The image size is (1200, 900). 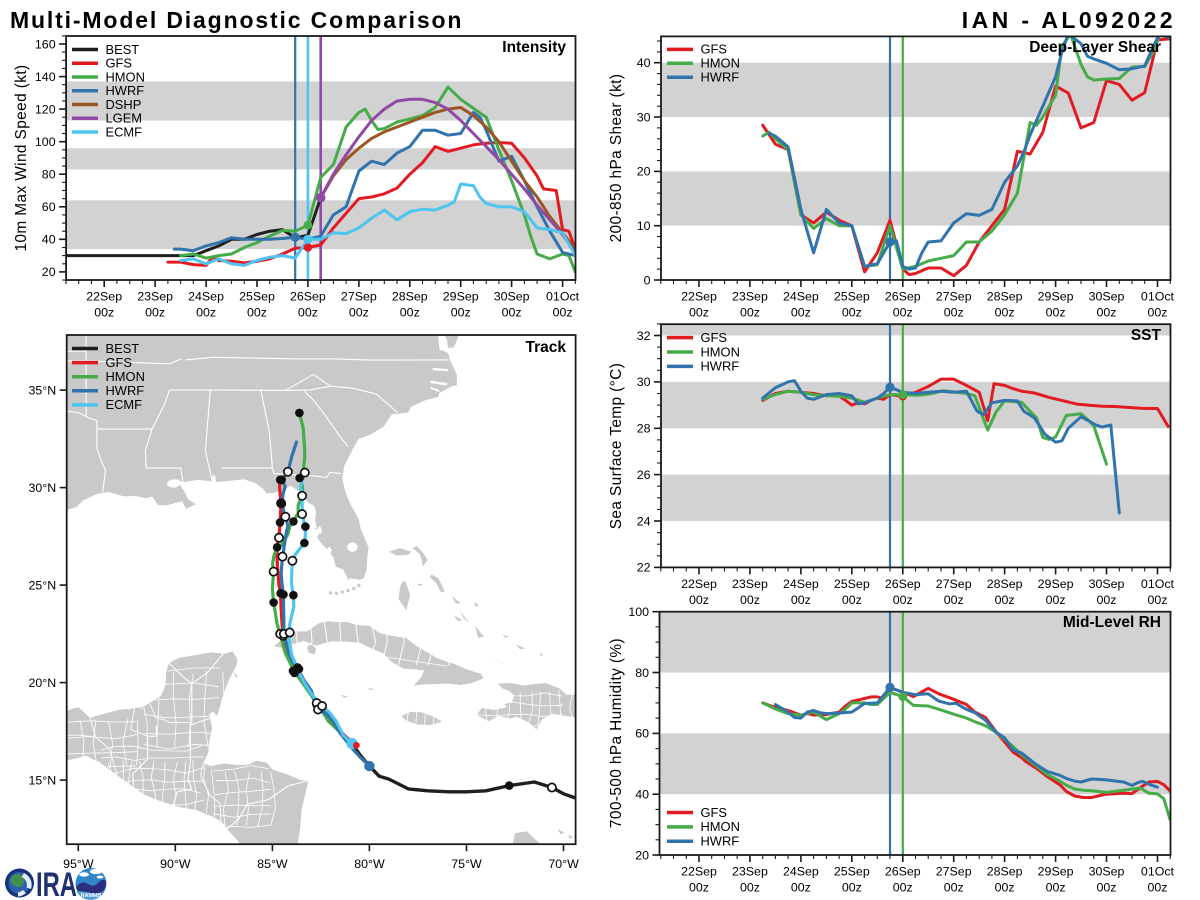 What do you see at coordinates (124, 404) in the screenshot?
I see `svg-text: ECMF` at bounding box center [124, 404].